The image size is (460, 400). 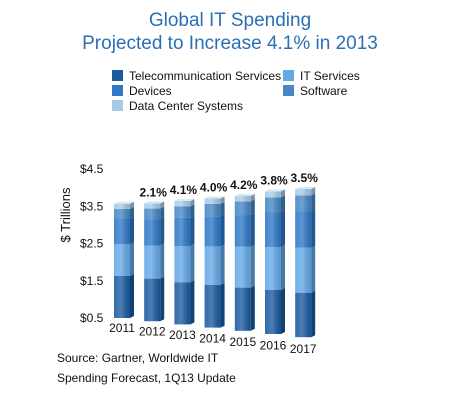 What do you see at coordinates (230, 43) in the screenshot?
I see `chart-subtitle: Projected to Increase 4.1% in 2013` at bounding box center [230, 43].